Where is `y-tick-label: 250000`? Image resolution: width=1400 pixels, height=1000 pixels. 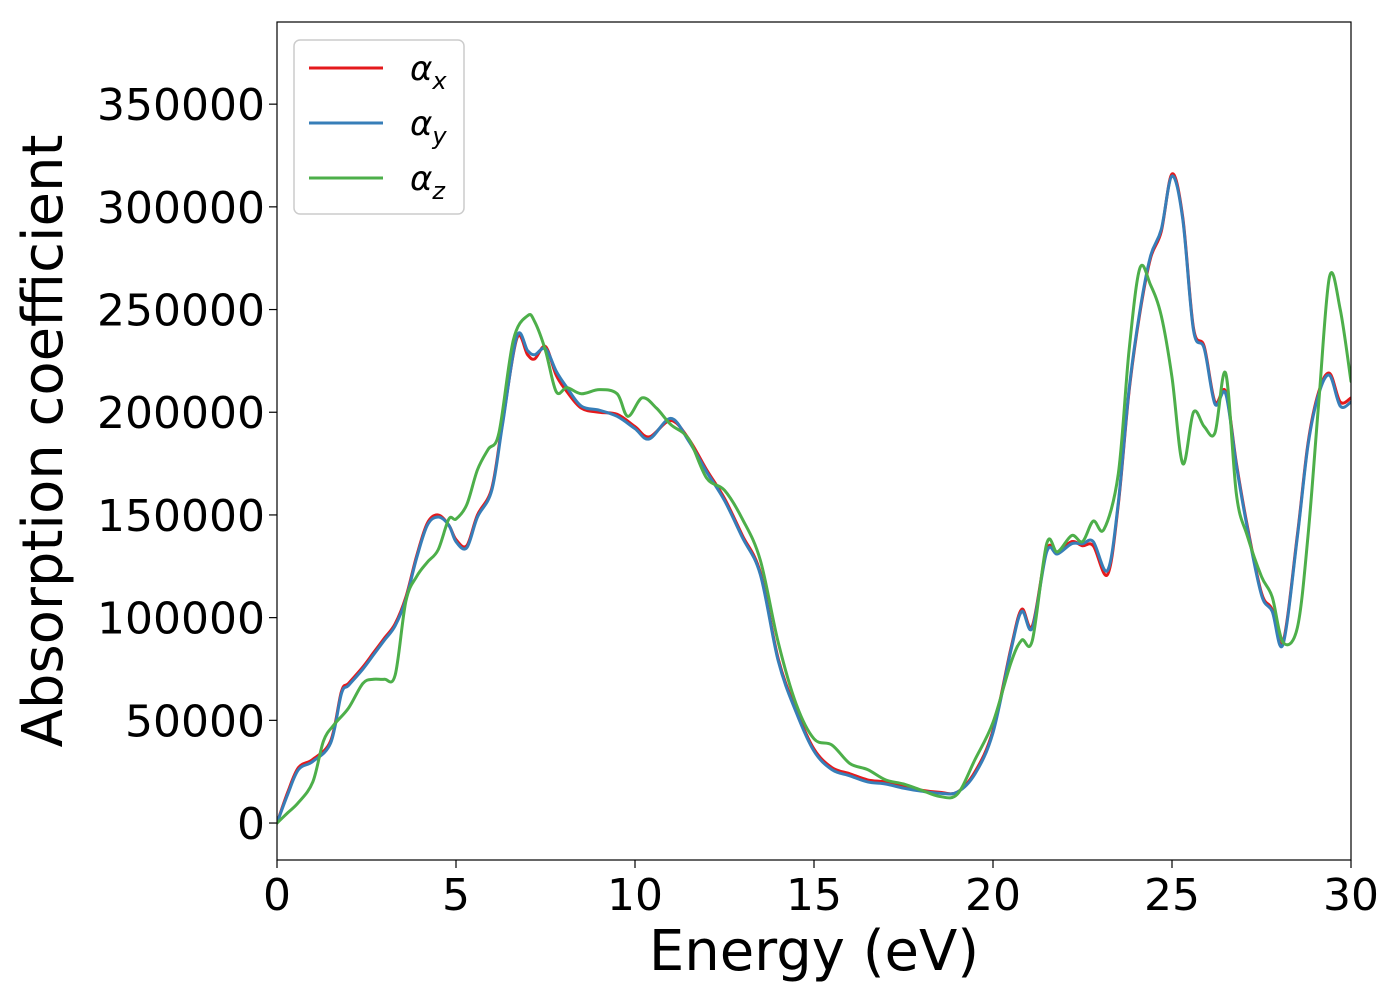 y-tick-label: 250000 is located at coordinates (181, 311).